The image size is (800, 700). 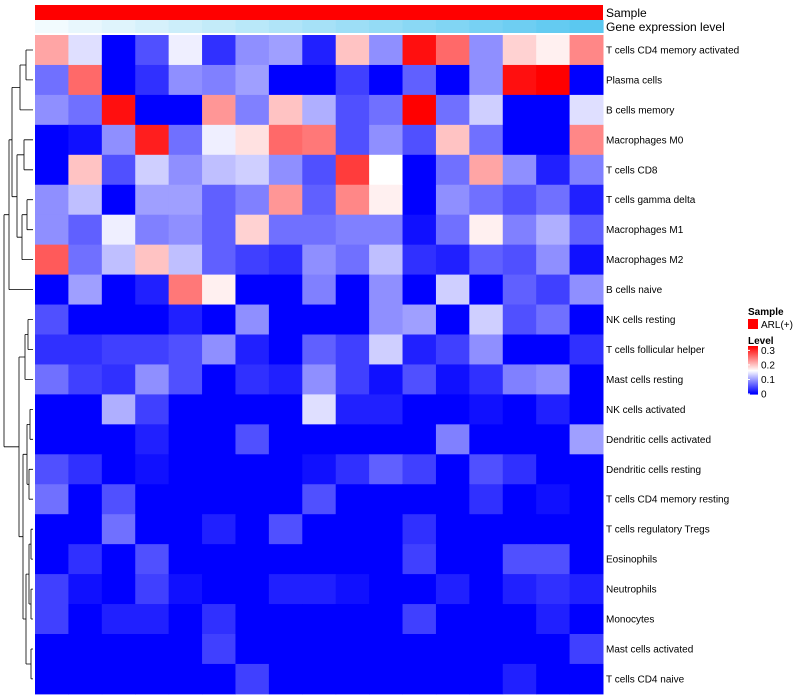 What do you see at coordinates (764, 395) in the screenshot?
I see `legend-tick-label: 0` at bounding box center [764, 395].